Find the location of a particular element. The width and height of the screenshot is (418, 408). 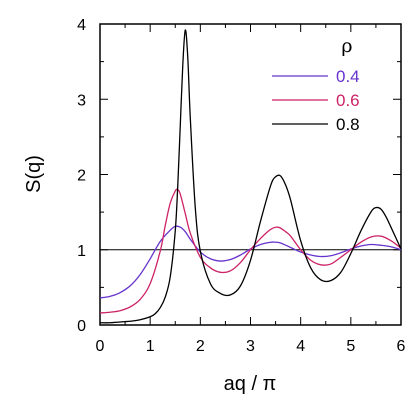

x-tick-label: 3 is located at coordinates (250, 346).